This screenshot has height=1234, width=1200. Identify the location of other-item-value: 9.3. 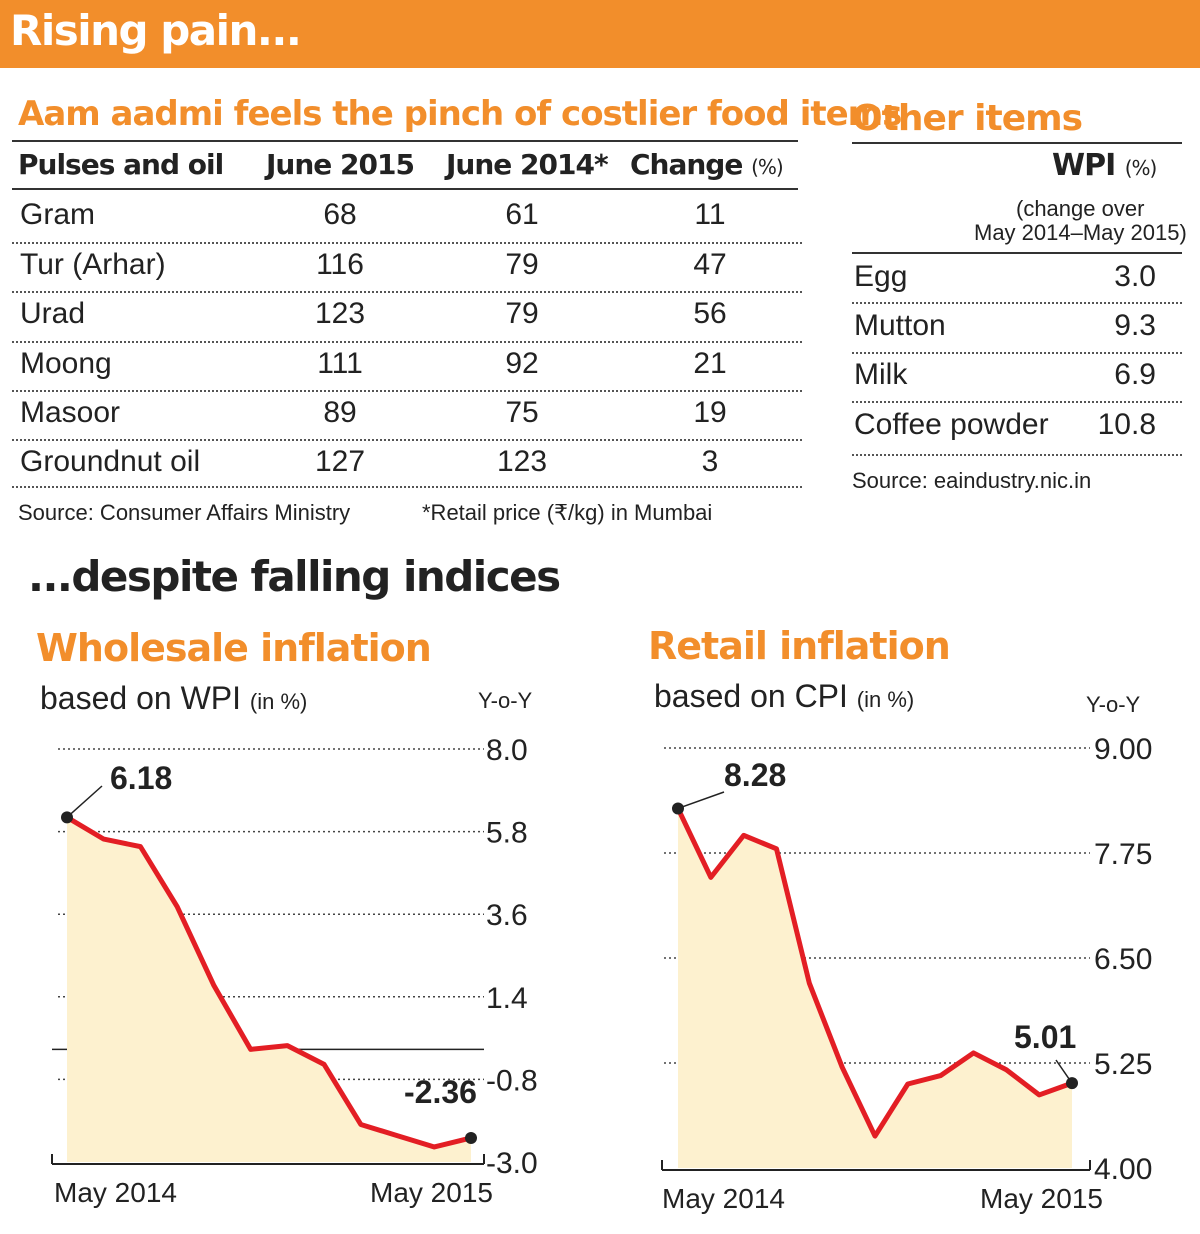
(1135, 325).